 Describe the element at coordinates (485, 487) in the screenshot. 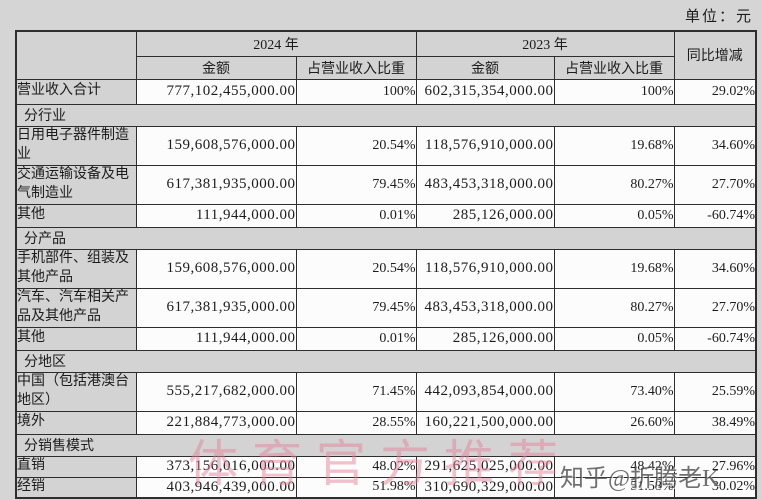

I see `amount-2023: 310,690,329,000.00` at that location.